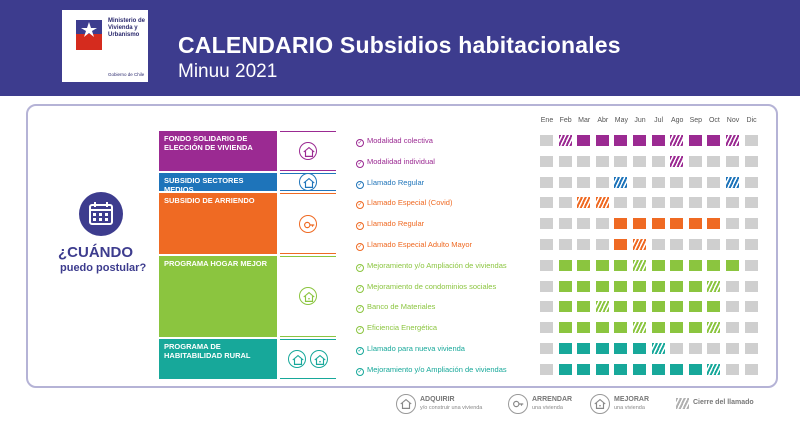  What do you see at coordinates (209, 201) in the screenshot?
I see `program-name: SUBSIDIO DE ARRIENDO` at bounding box center [209, 201].